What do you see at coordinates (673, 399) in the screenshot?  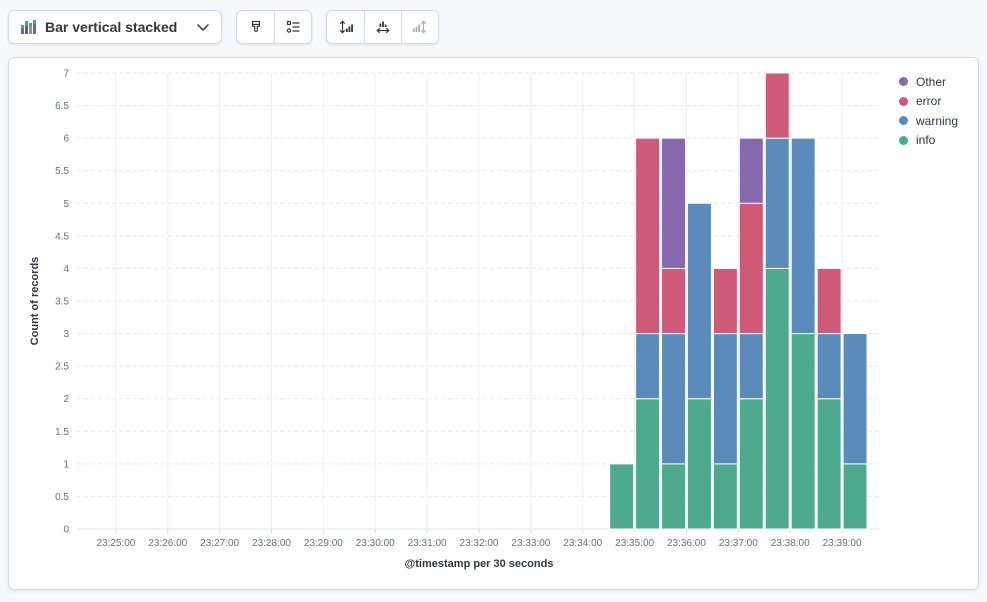 I see `bar-segment-warning-23:35:30` at bounding box center [673, 399].